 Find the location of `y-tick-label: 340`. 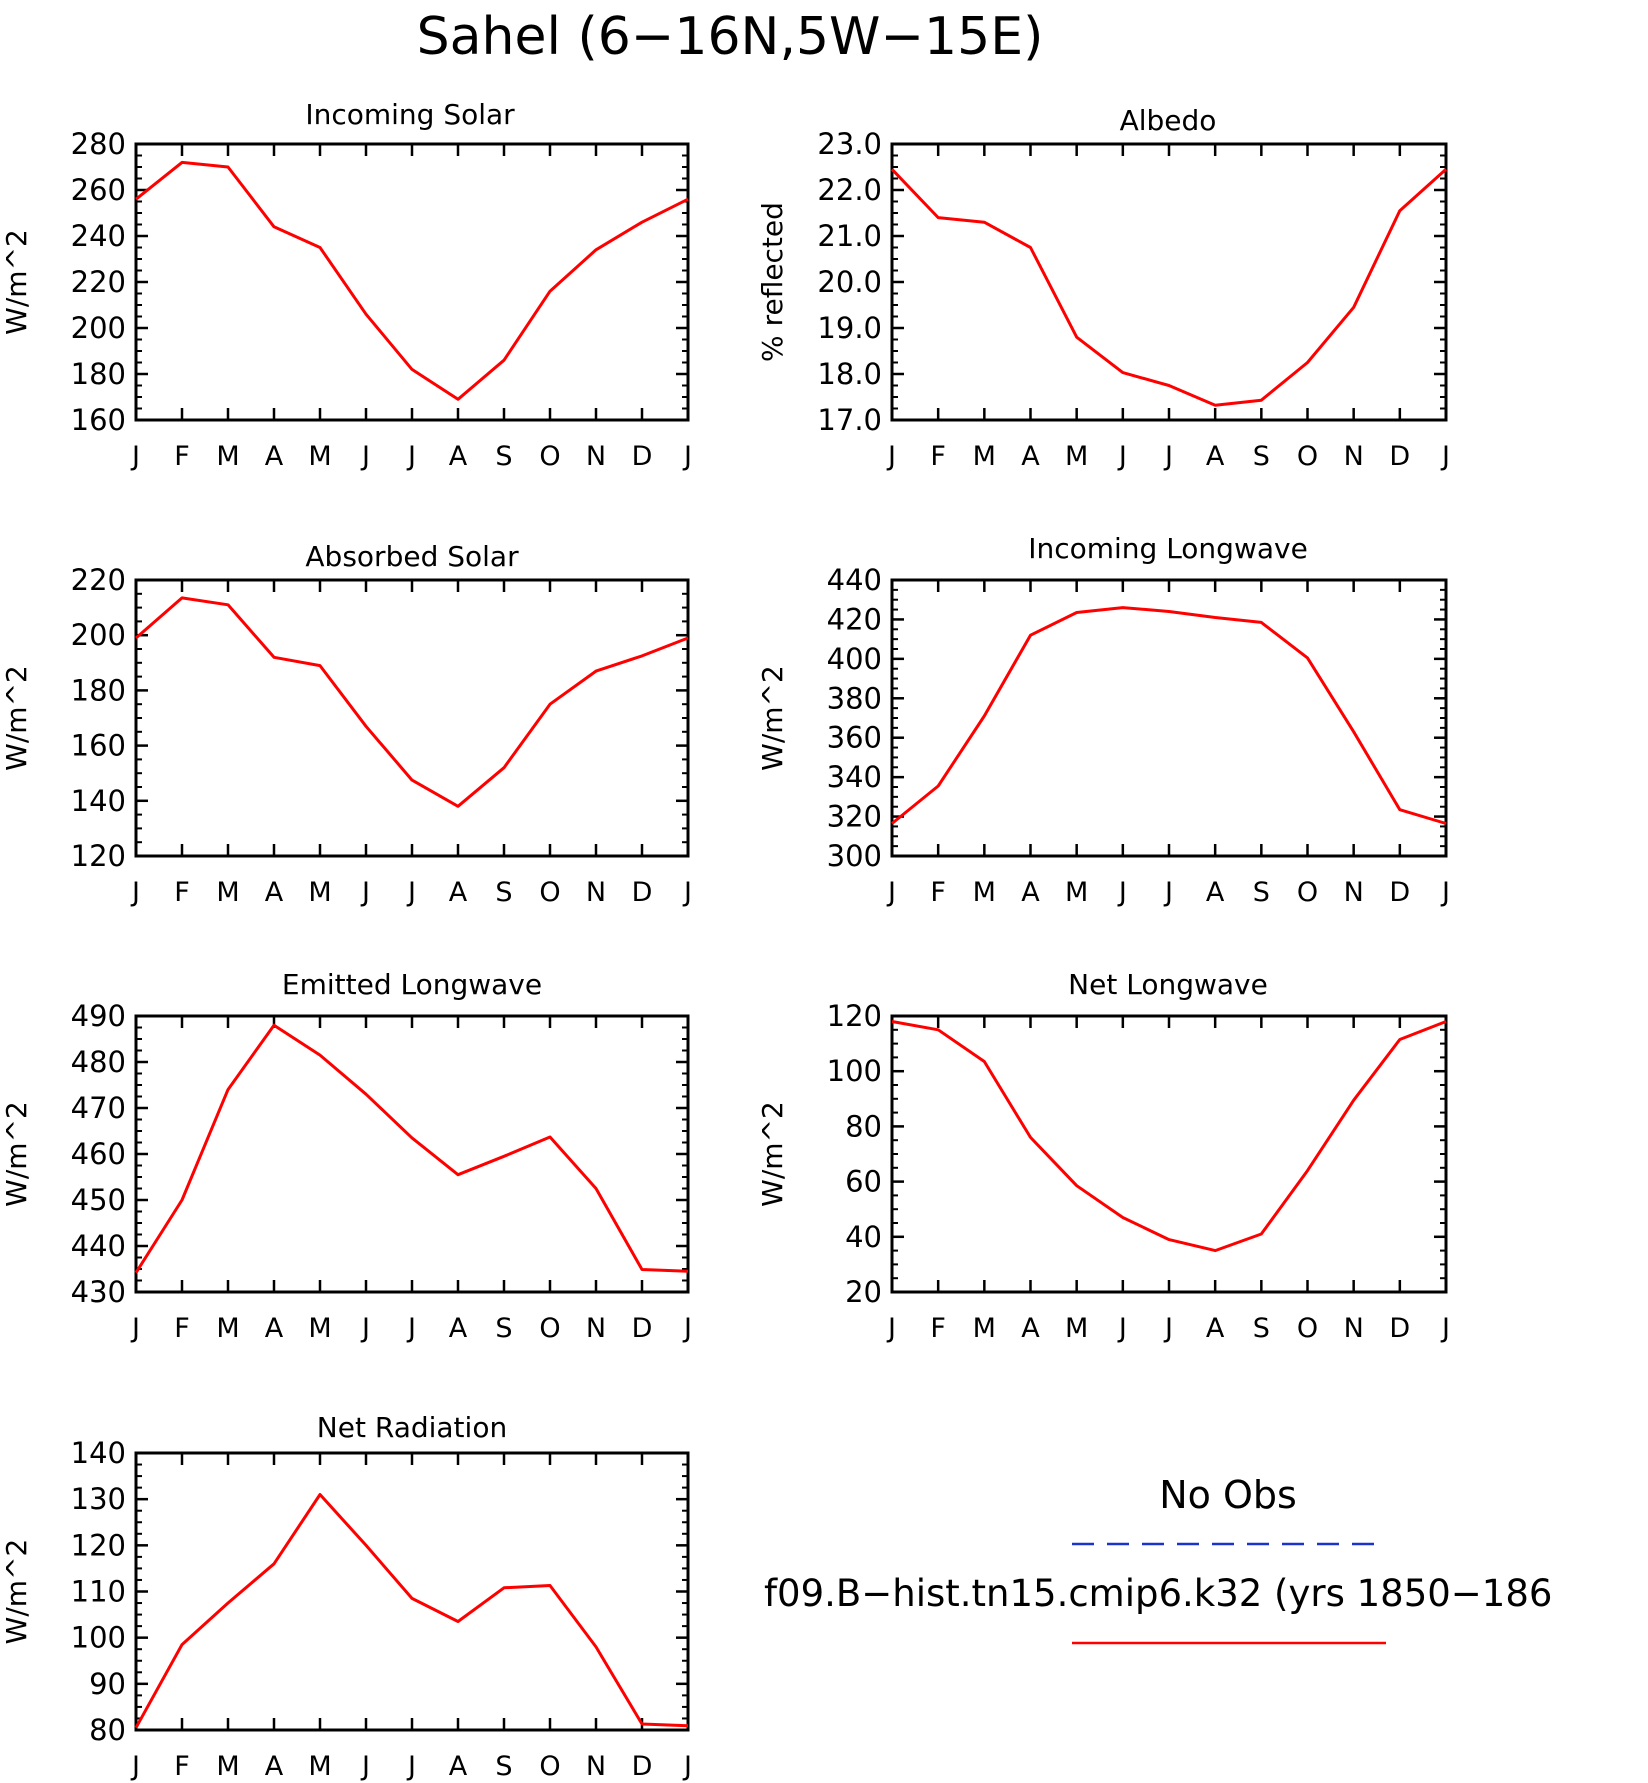

y-tick-label: 340 is located at coordinates (854, 777).